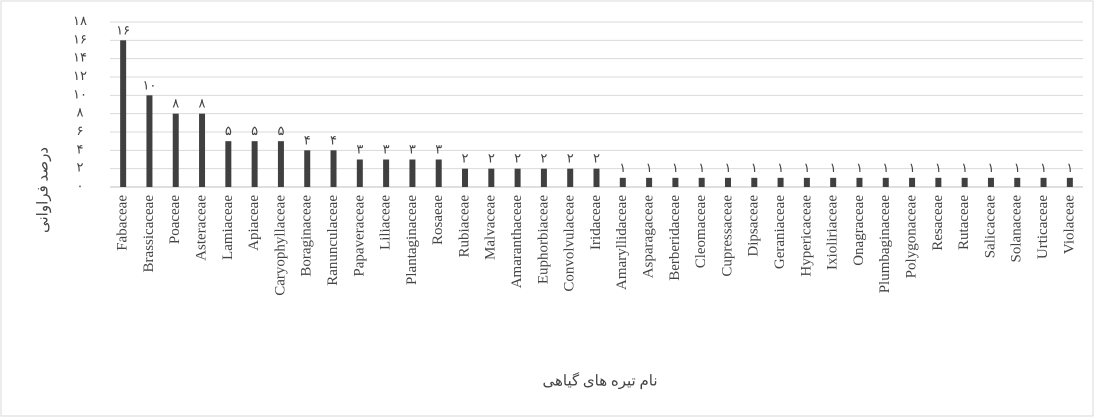 The height and width of the screenshot is (417, 1094). Describe the element at coordinates (727, 236) in the screenshot. I see `x-tick-label: Cupressaceae` at that location.